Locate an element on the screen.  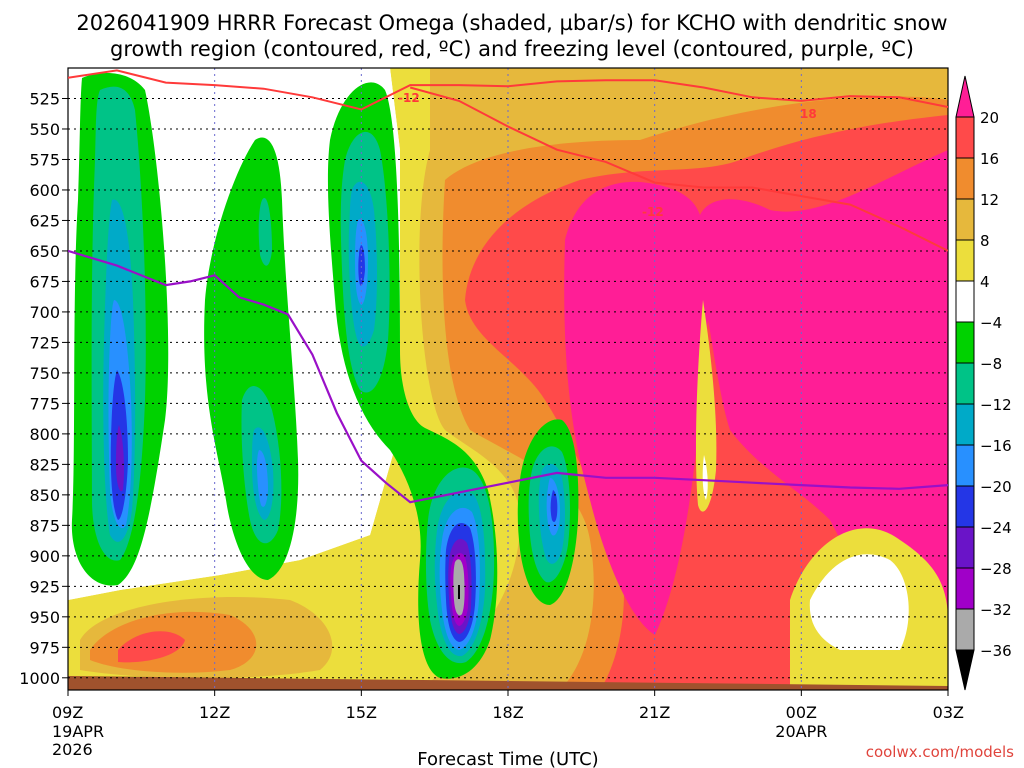
x-tick-label: 00Z is located at coordinates (801, 712).